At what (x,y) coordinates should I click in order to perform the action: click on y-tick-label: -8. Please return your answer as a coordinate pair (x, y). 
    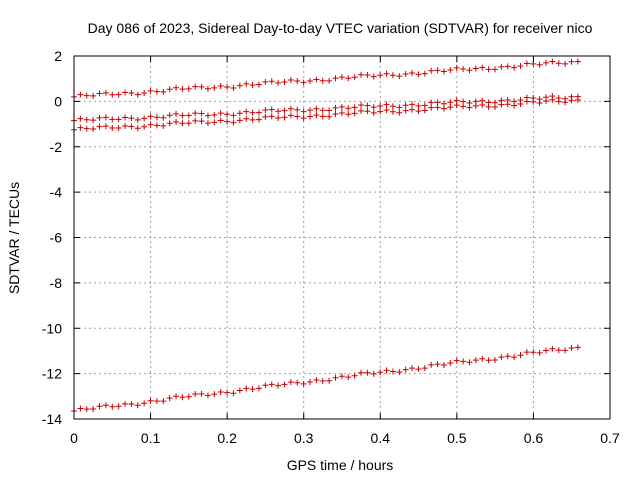
    Looking at the image, I should click on (56, 283).